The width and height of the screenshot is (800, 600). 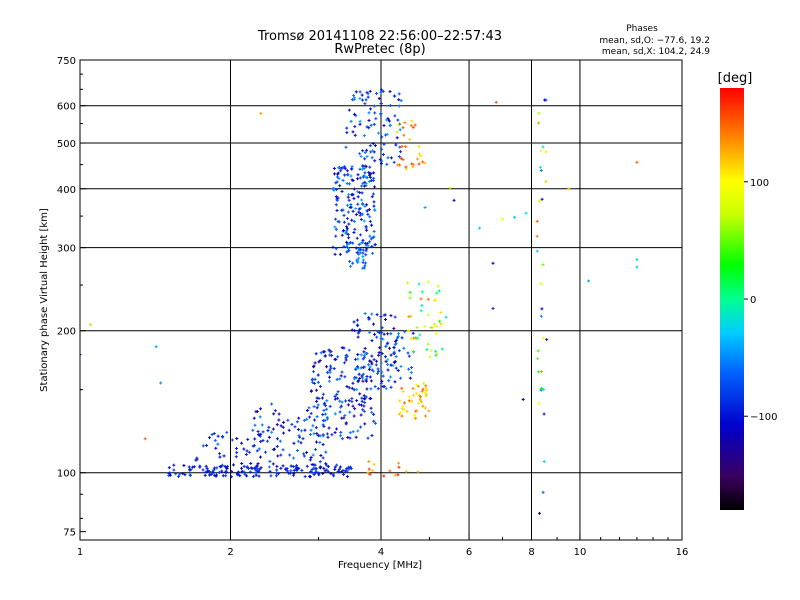 I want to click on colorbar-tick-label: 0, so click(x=753, y=300).